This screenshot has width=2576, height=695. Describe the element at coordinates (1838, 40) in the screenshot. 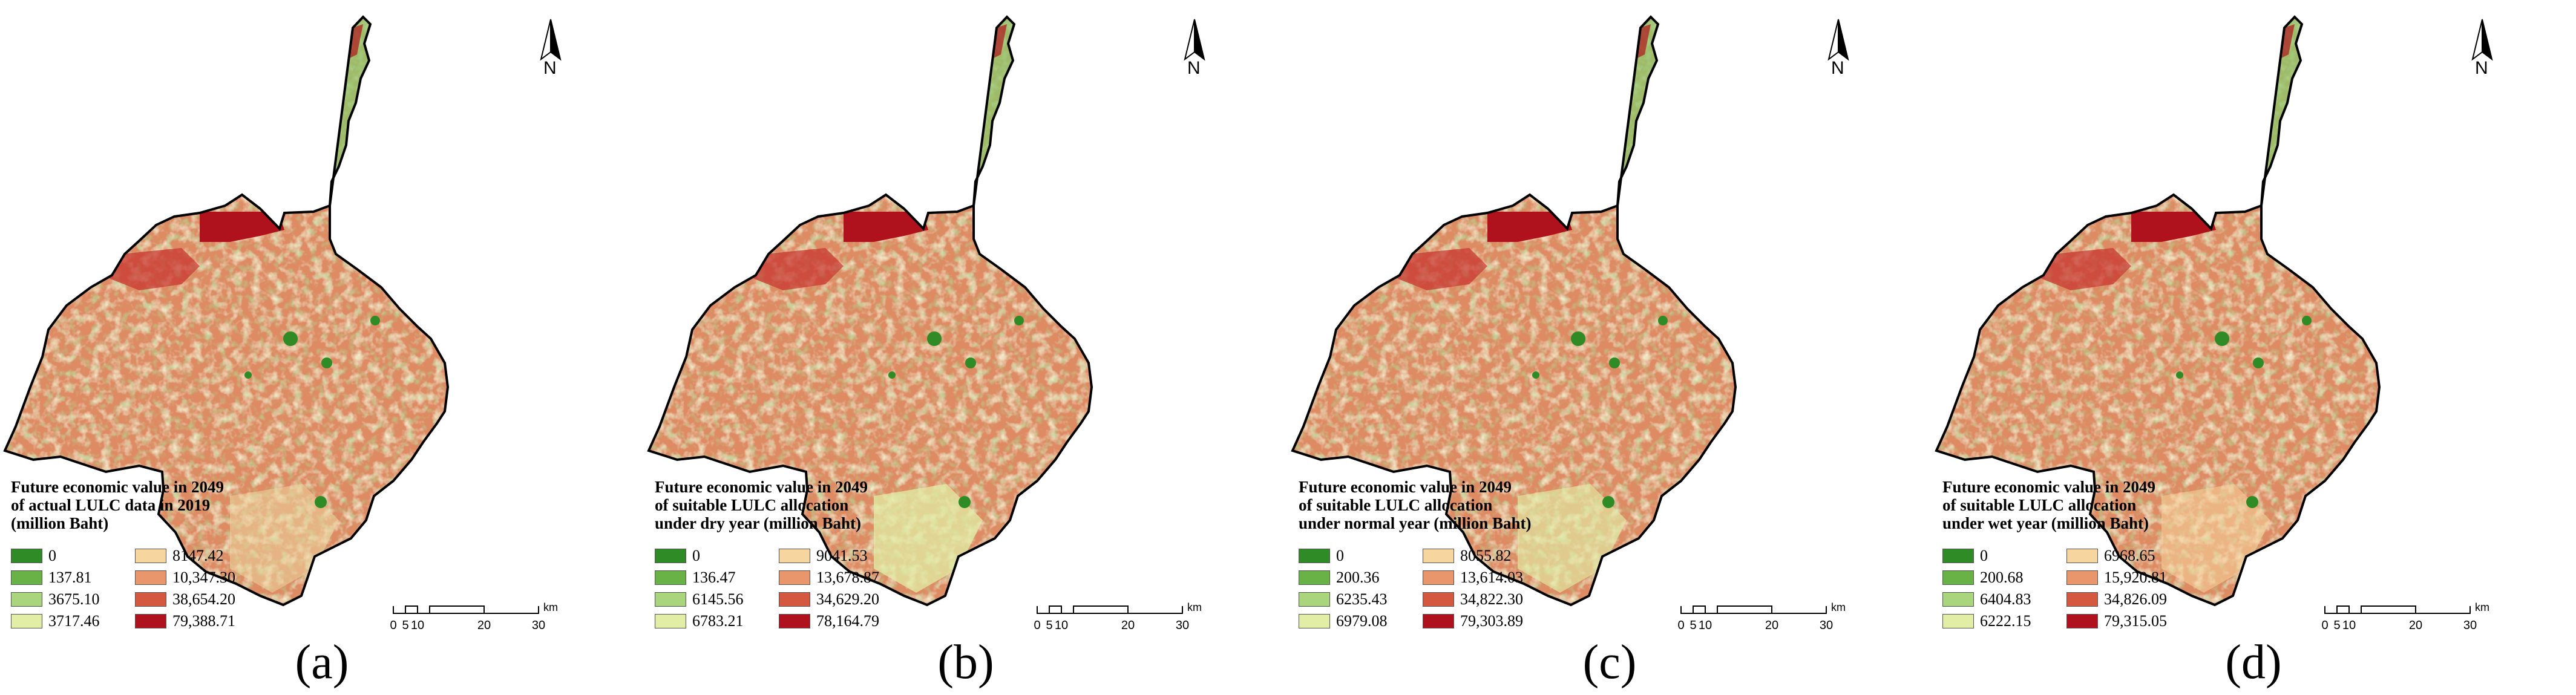

I see `north-arrow-icon` at that location.